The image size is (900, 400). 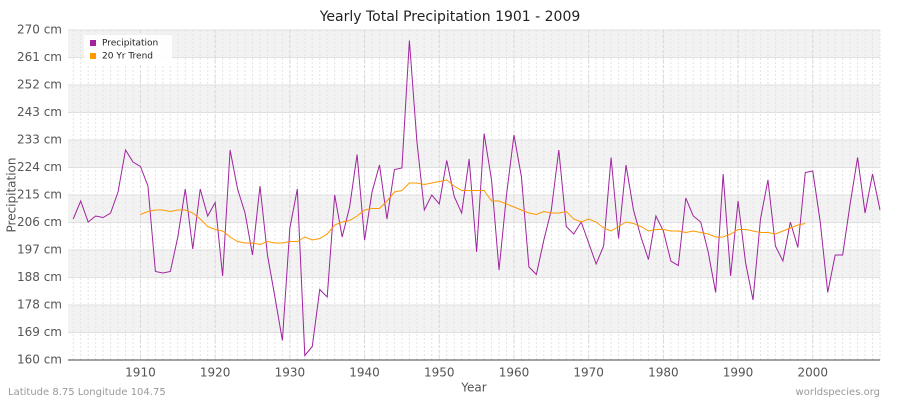 What do you see at coordinates (39, 30) in the screenshot?
I see `y-tick-label: 270 cm` at bounding box center [39, 30].